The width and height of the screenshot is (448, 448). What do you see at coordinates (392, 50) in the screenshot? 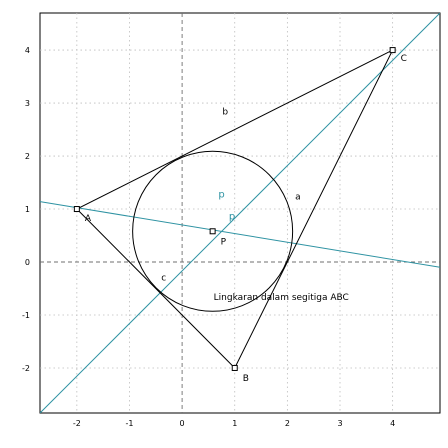
I see `point-c-marker` at bounding box center [392, 50].